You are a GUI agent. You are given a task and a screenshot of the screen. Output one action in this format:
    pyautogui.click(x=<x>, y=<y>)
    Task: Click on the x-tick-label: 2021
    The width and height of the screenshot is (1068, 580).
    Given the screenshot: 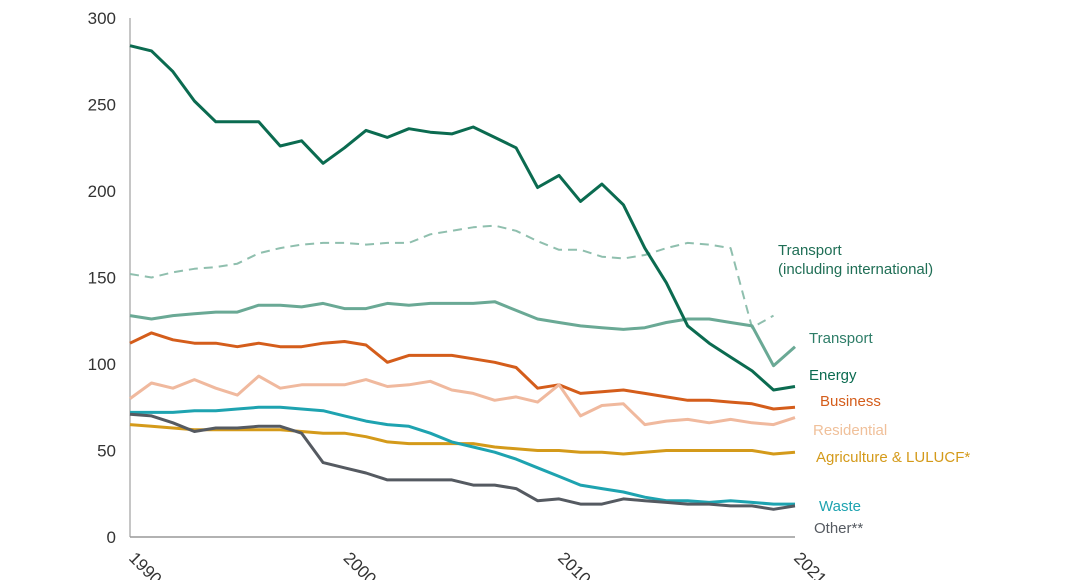 What is the action you would take?
    pyautogui.click(x=810, y=564)
    